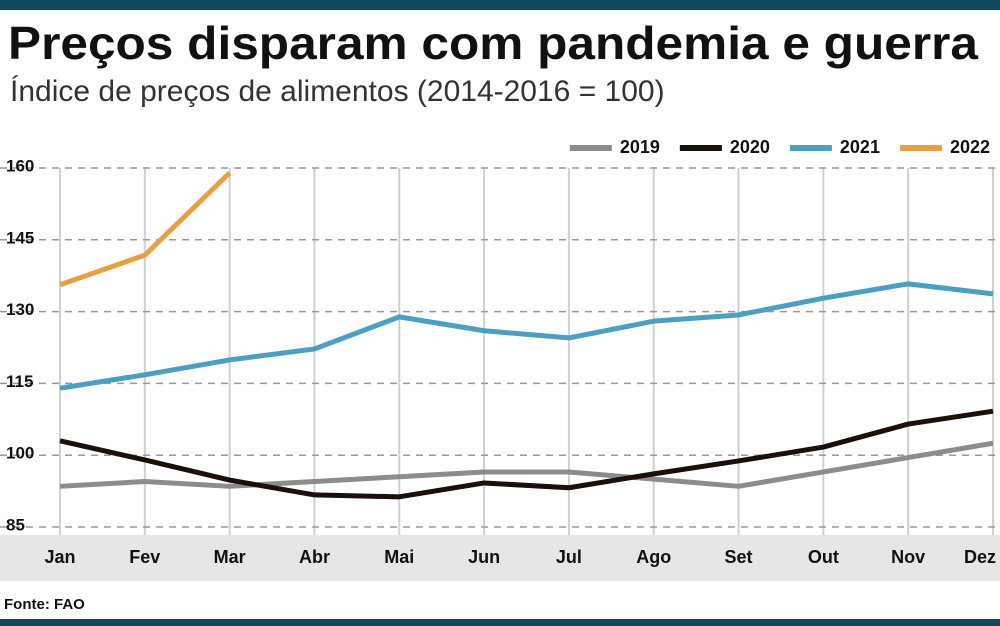 The width and height of the screenshot is (1000, 626). What do you see at coordinates (20, 237) in the screenshot?
I see `y-tick-label: 145` at bounding box center [20, 237].